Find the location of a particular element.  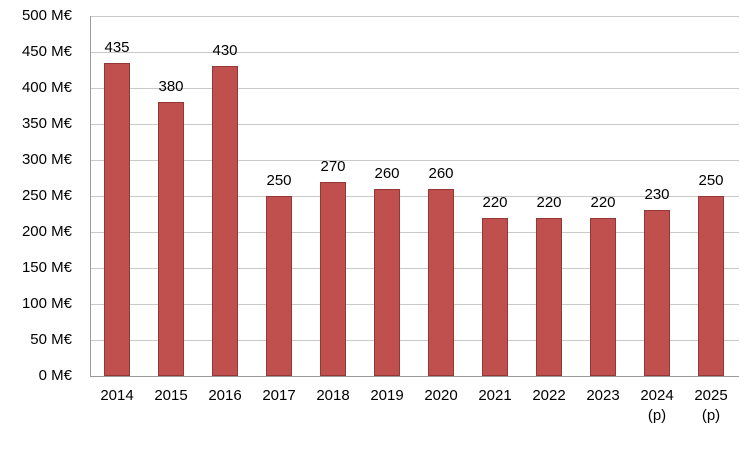

x-axis-label: 2021 is located at coordinates (495, 395).